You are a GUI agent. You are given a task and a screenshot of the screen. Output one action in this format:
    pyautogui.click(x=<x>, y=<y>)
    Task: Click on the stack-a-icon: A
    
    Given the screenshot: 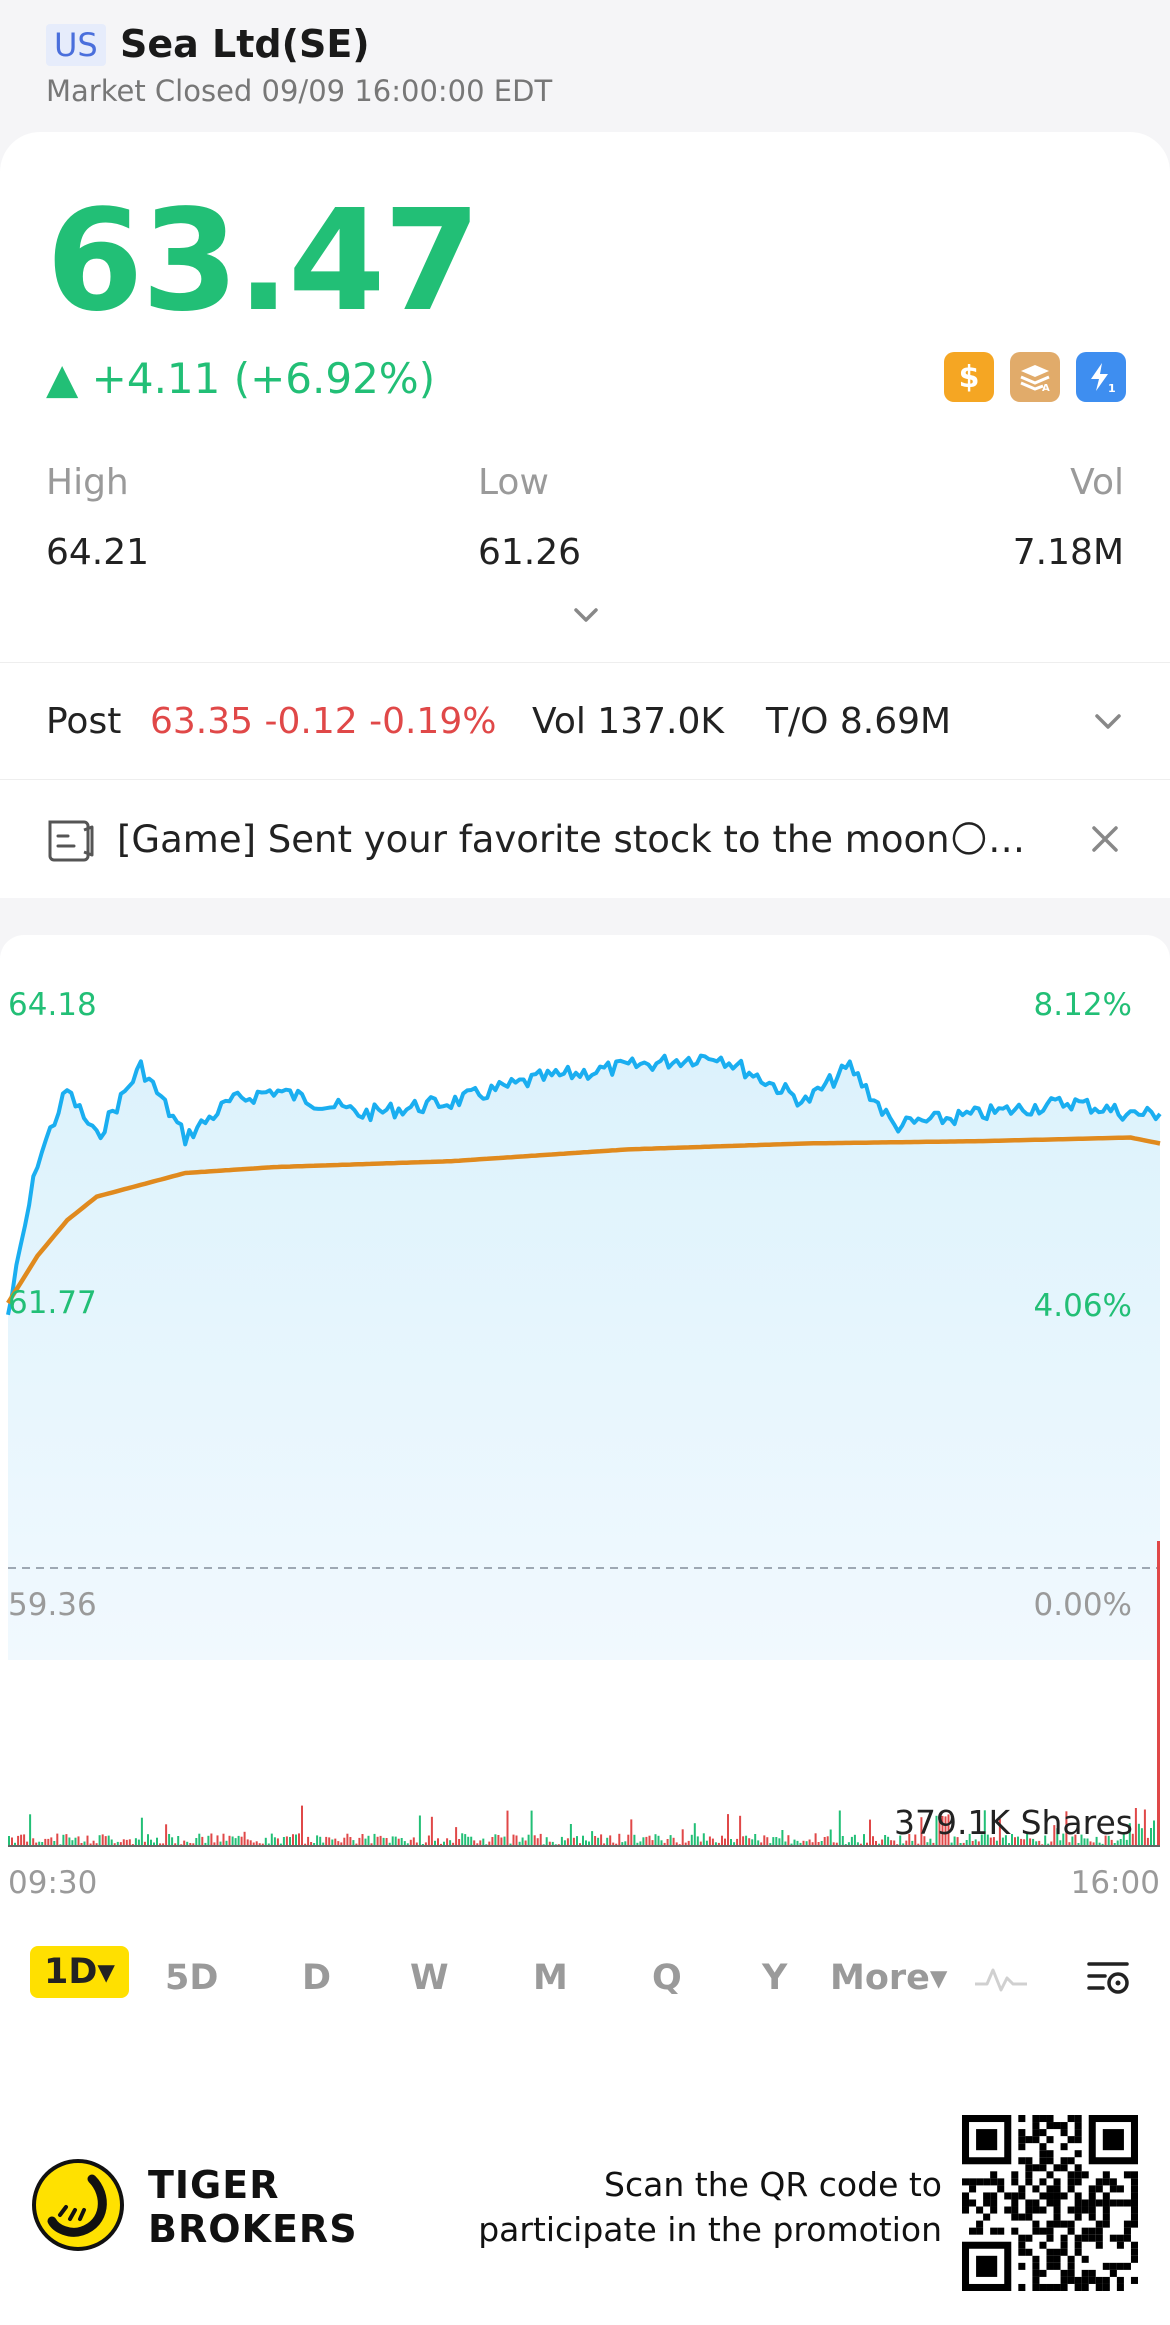 What is the action you would take?
    pyautogui.click(x=1035, y=377)
    